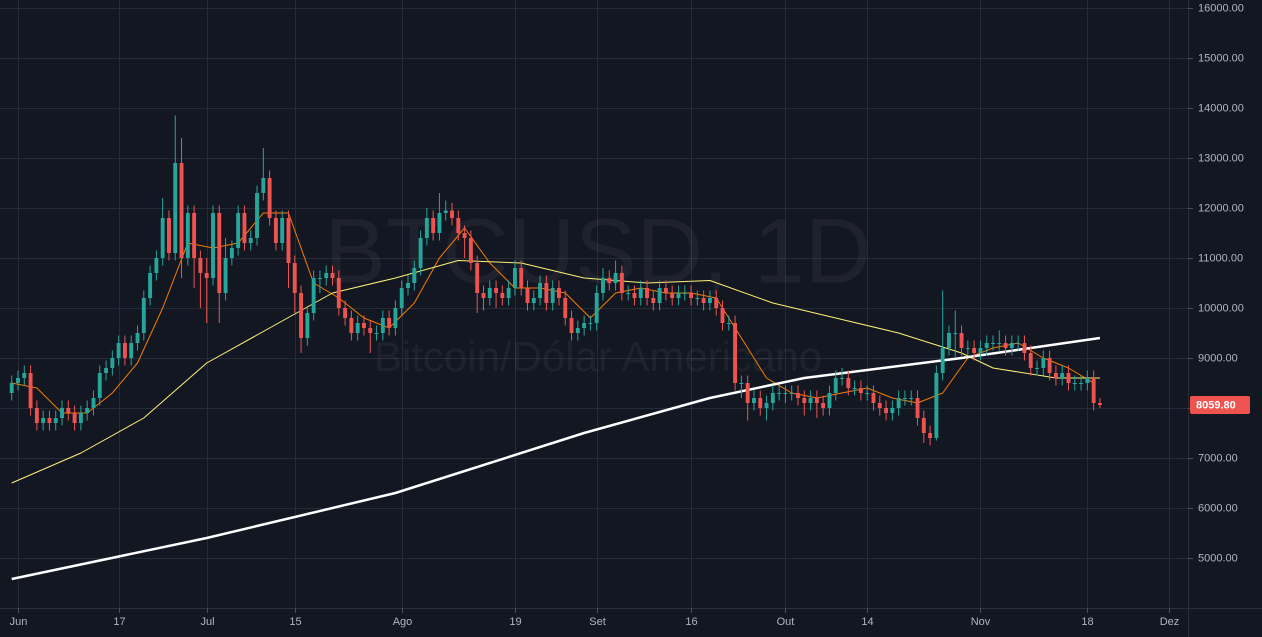  What do you see at coordinates (1218, 558) in the screenshot?
I see `y-tick-label: 5000.00` at bounding box center [1218, 558].